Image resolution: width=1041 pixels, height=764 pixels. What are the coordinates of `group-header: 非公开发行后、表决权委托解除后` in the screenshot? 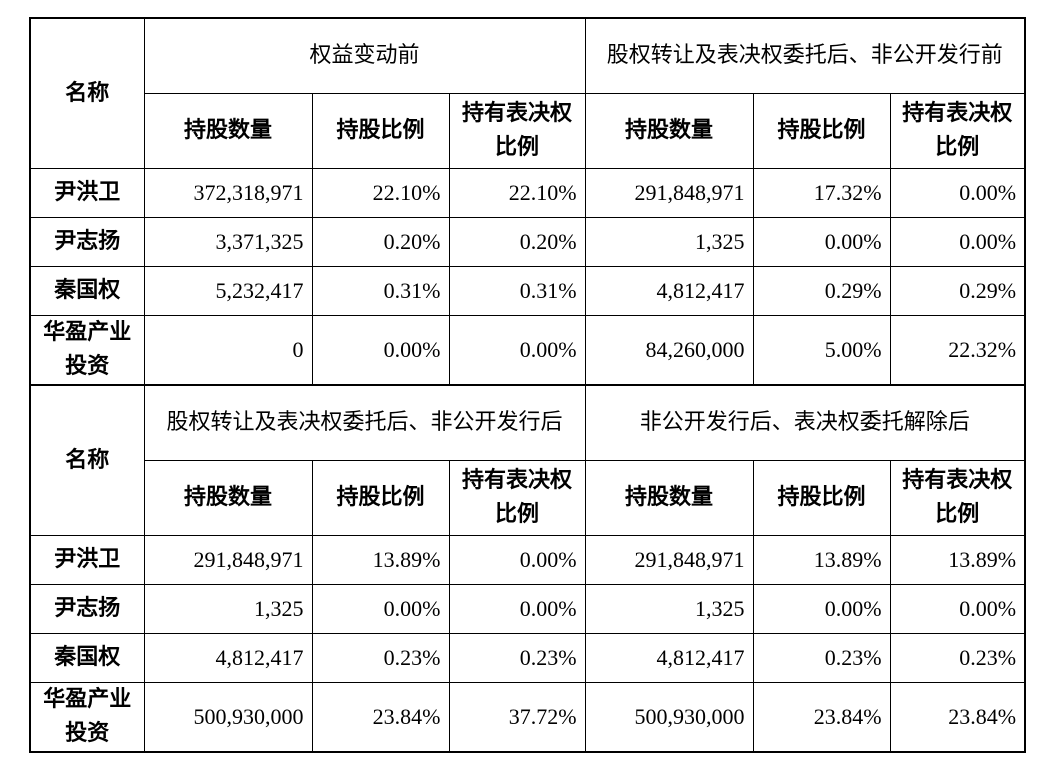 It's located at (805, 422).